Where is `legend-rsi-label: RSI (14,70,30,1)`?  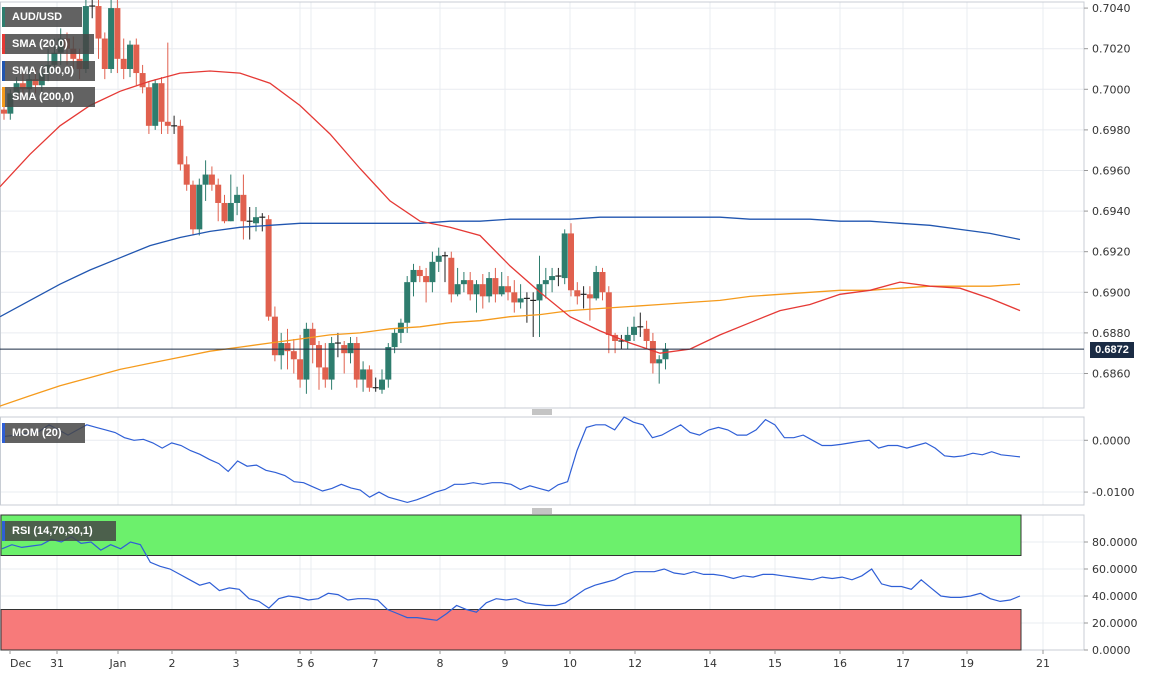
legend-rsi-label: RSI (14,70,30,1) is located at coordinates (52, 531).